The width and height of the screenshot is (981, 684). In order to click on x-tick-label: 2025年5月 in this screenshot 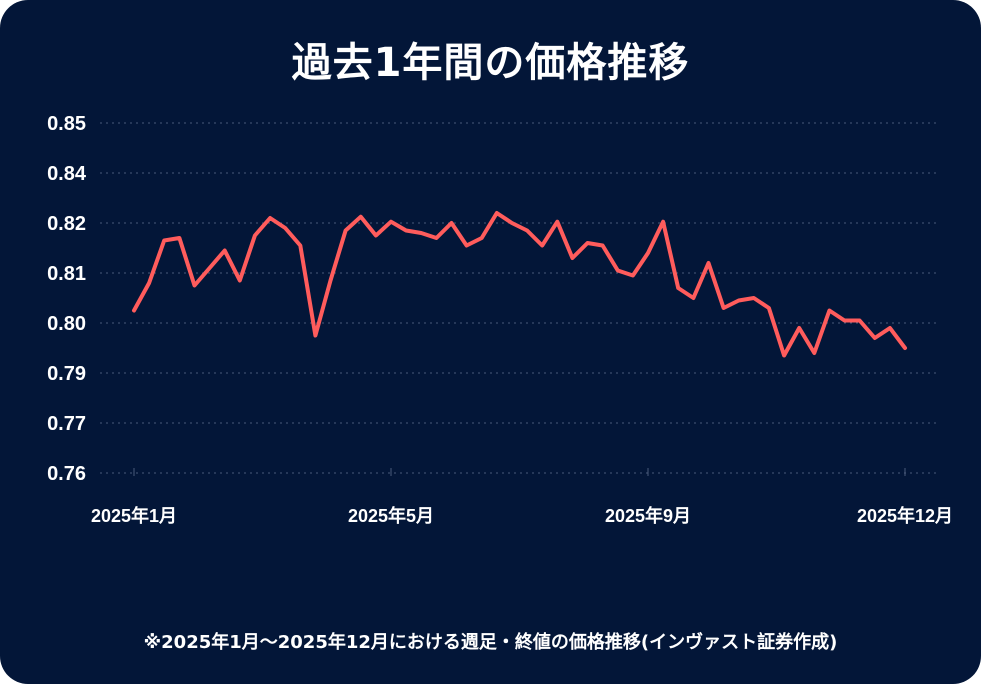, I will do `click(391, 515)`.